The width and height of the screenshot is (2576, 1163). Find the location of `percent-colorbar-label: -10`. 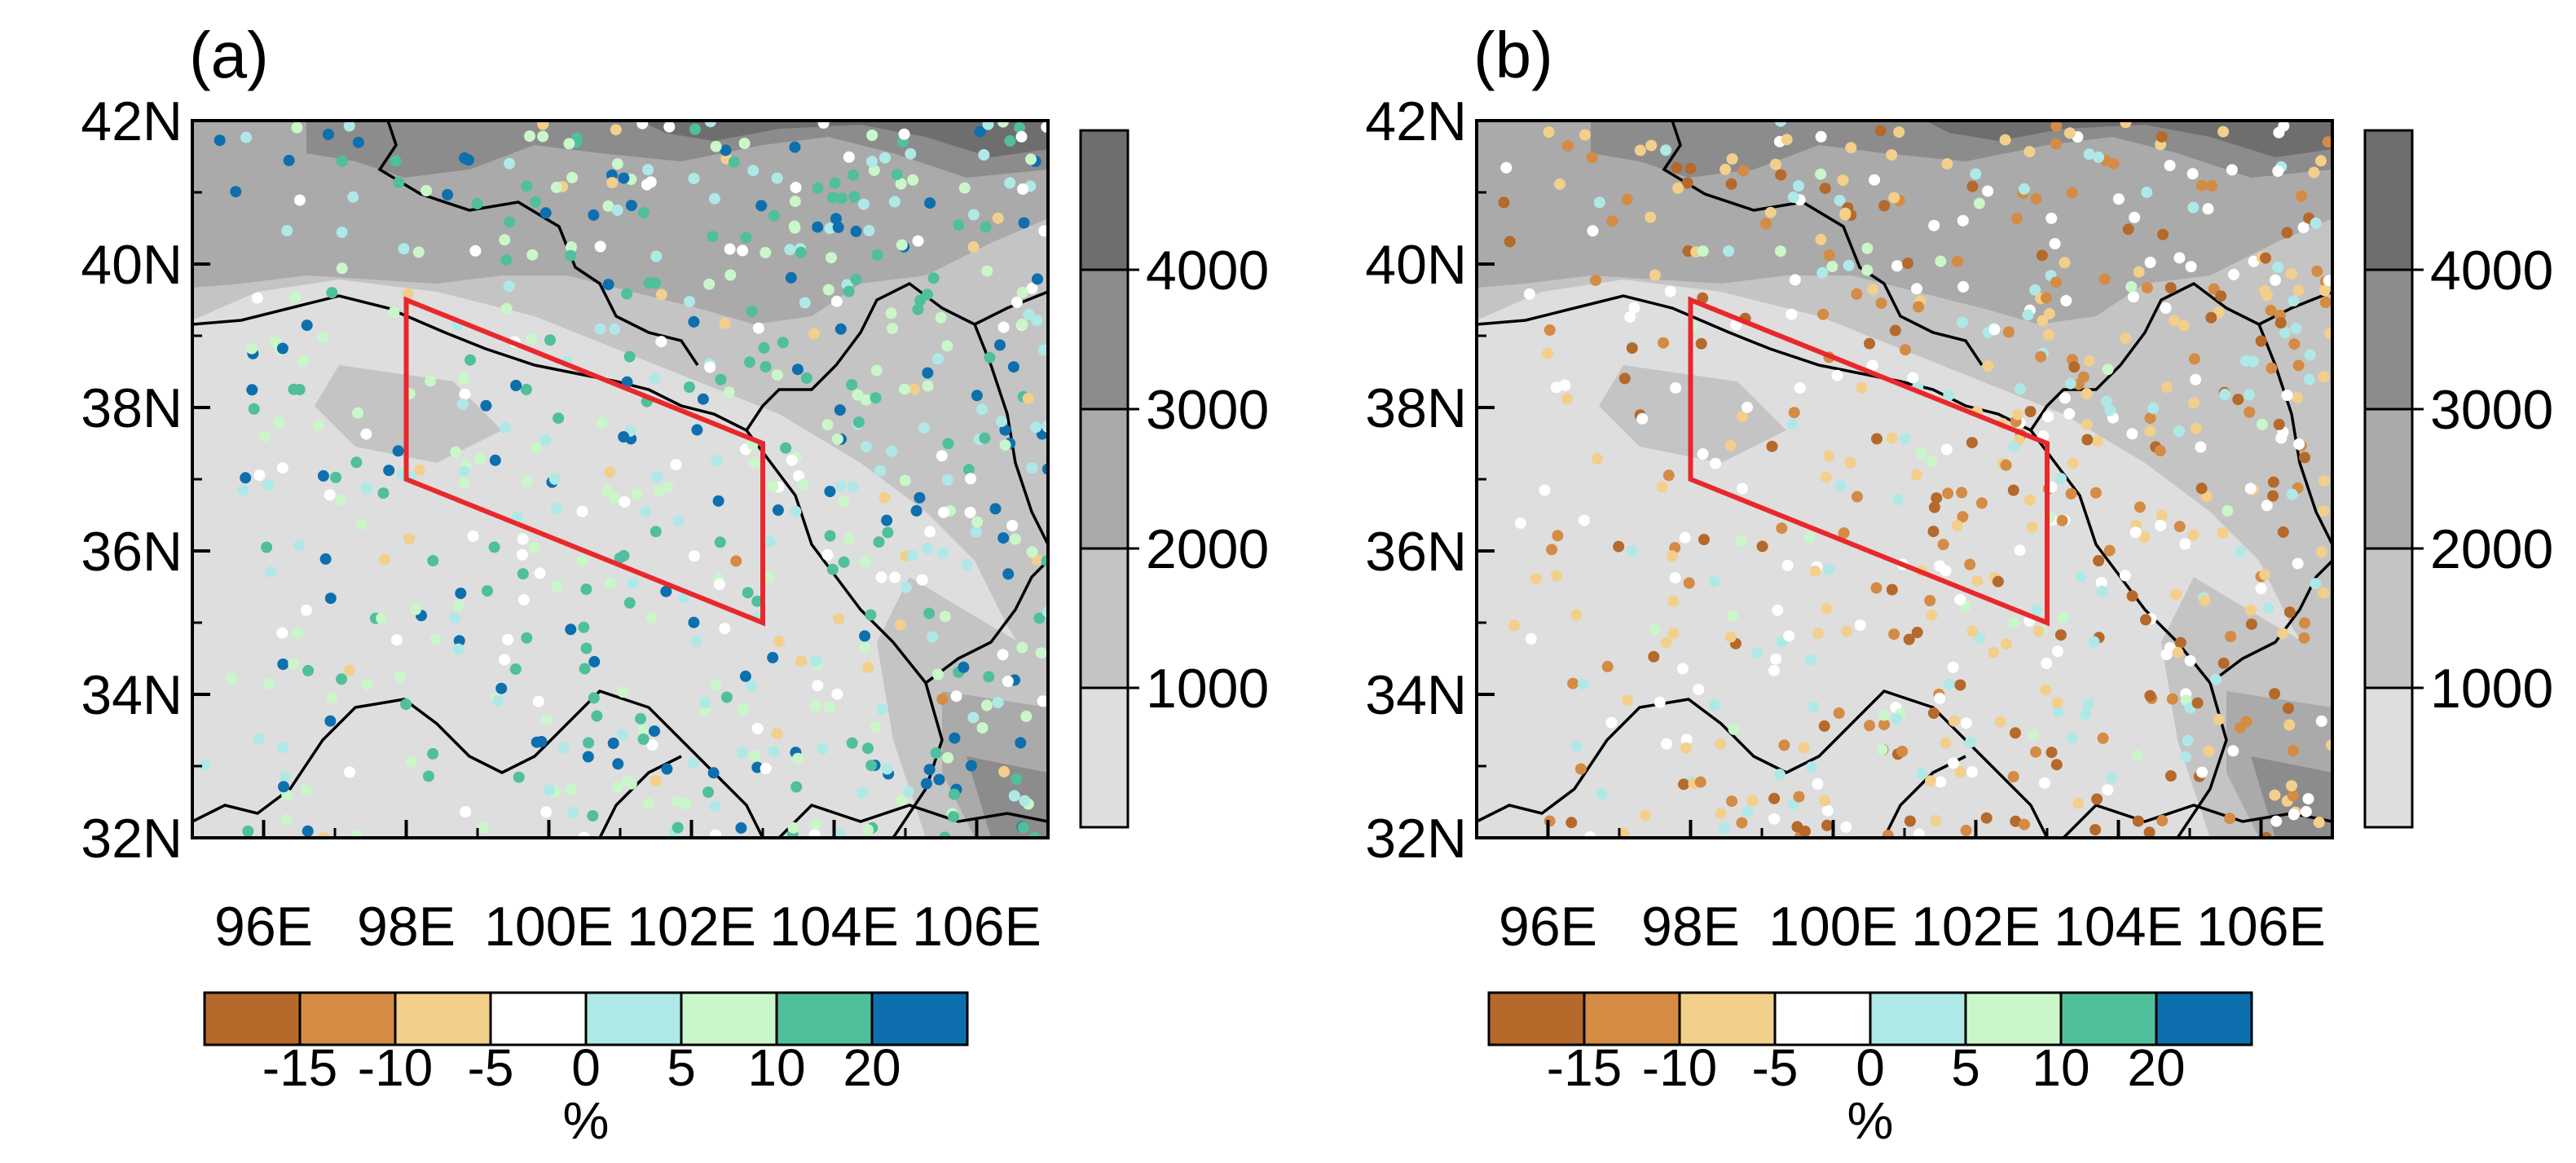

percent-colorbar-label: -10 is located at coordinates (396, 1067).